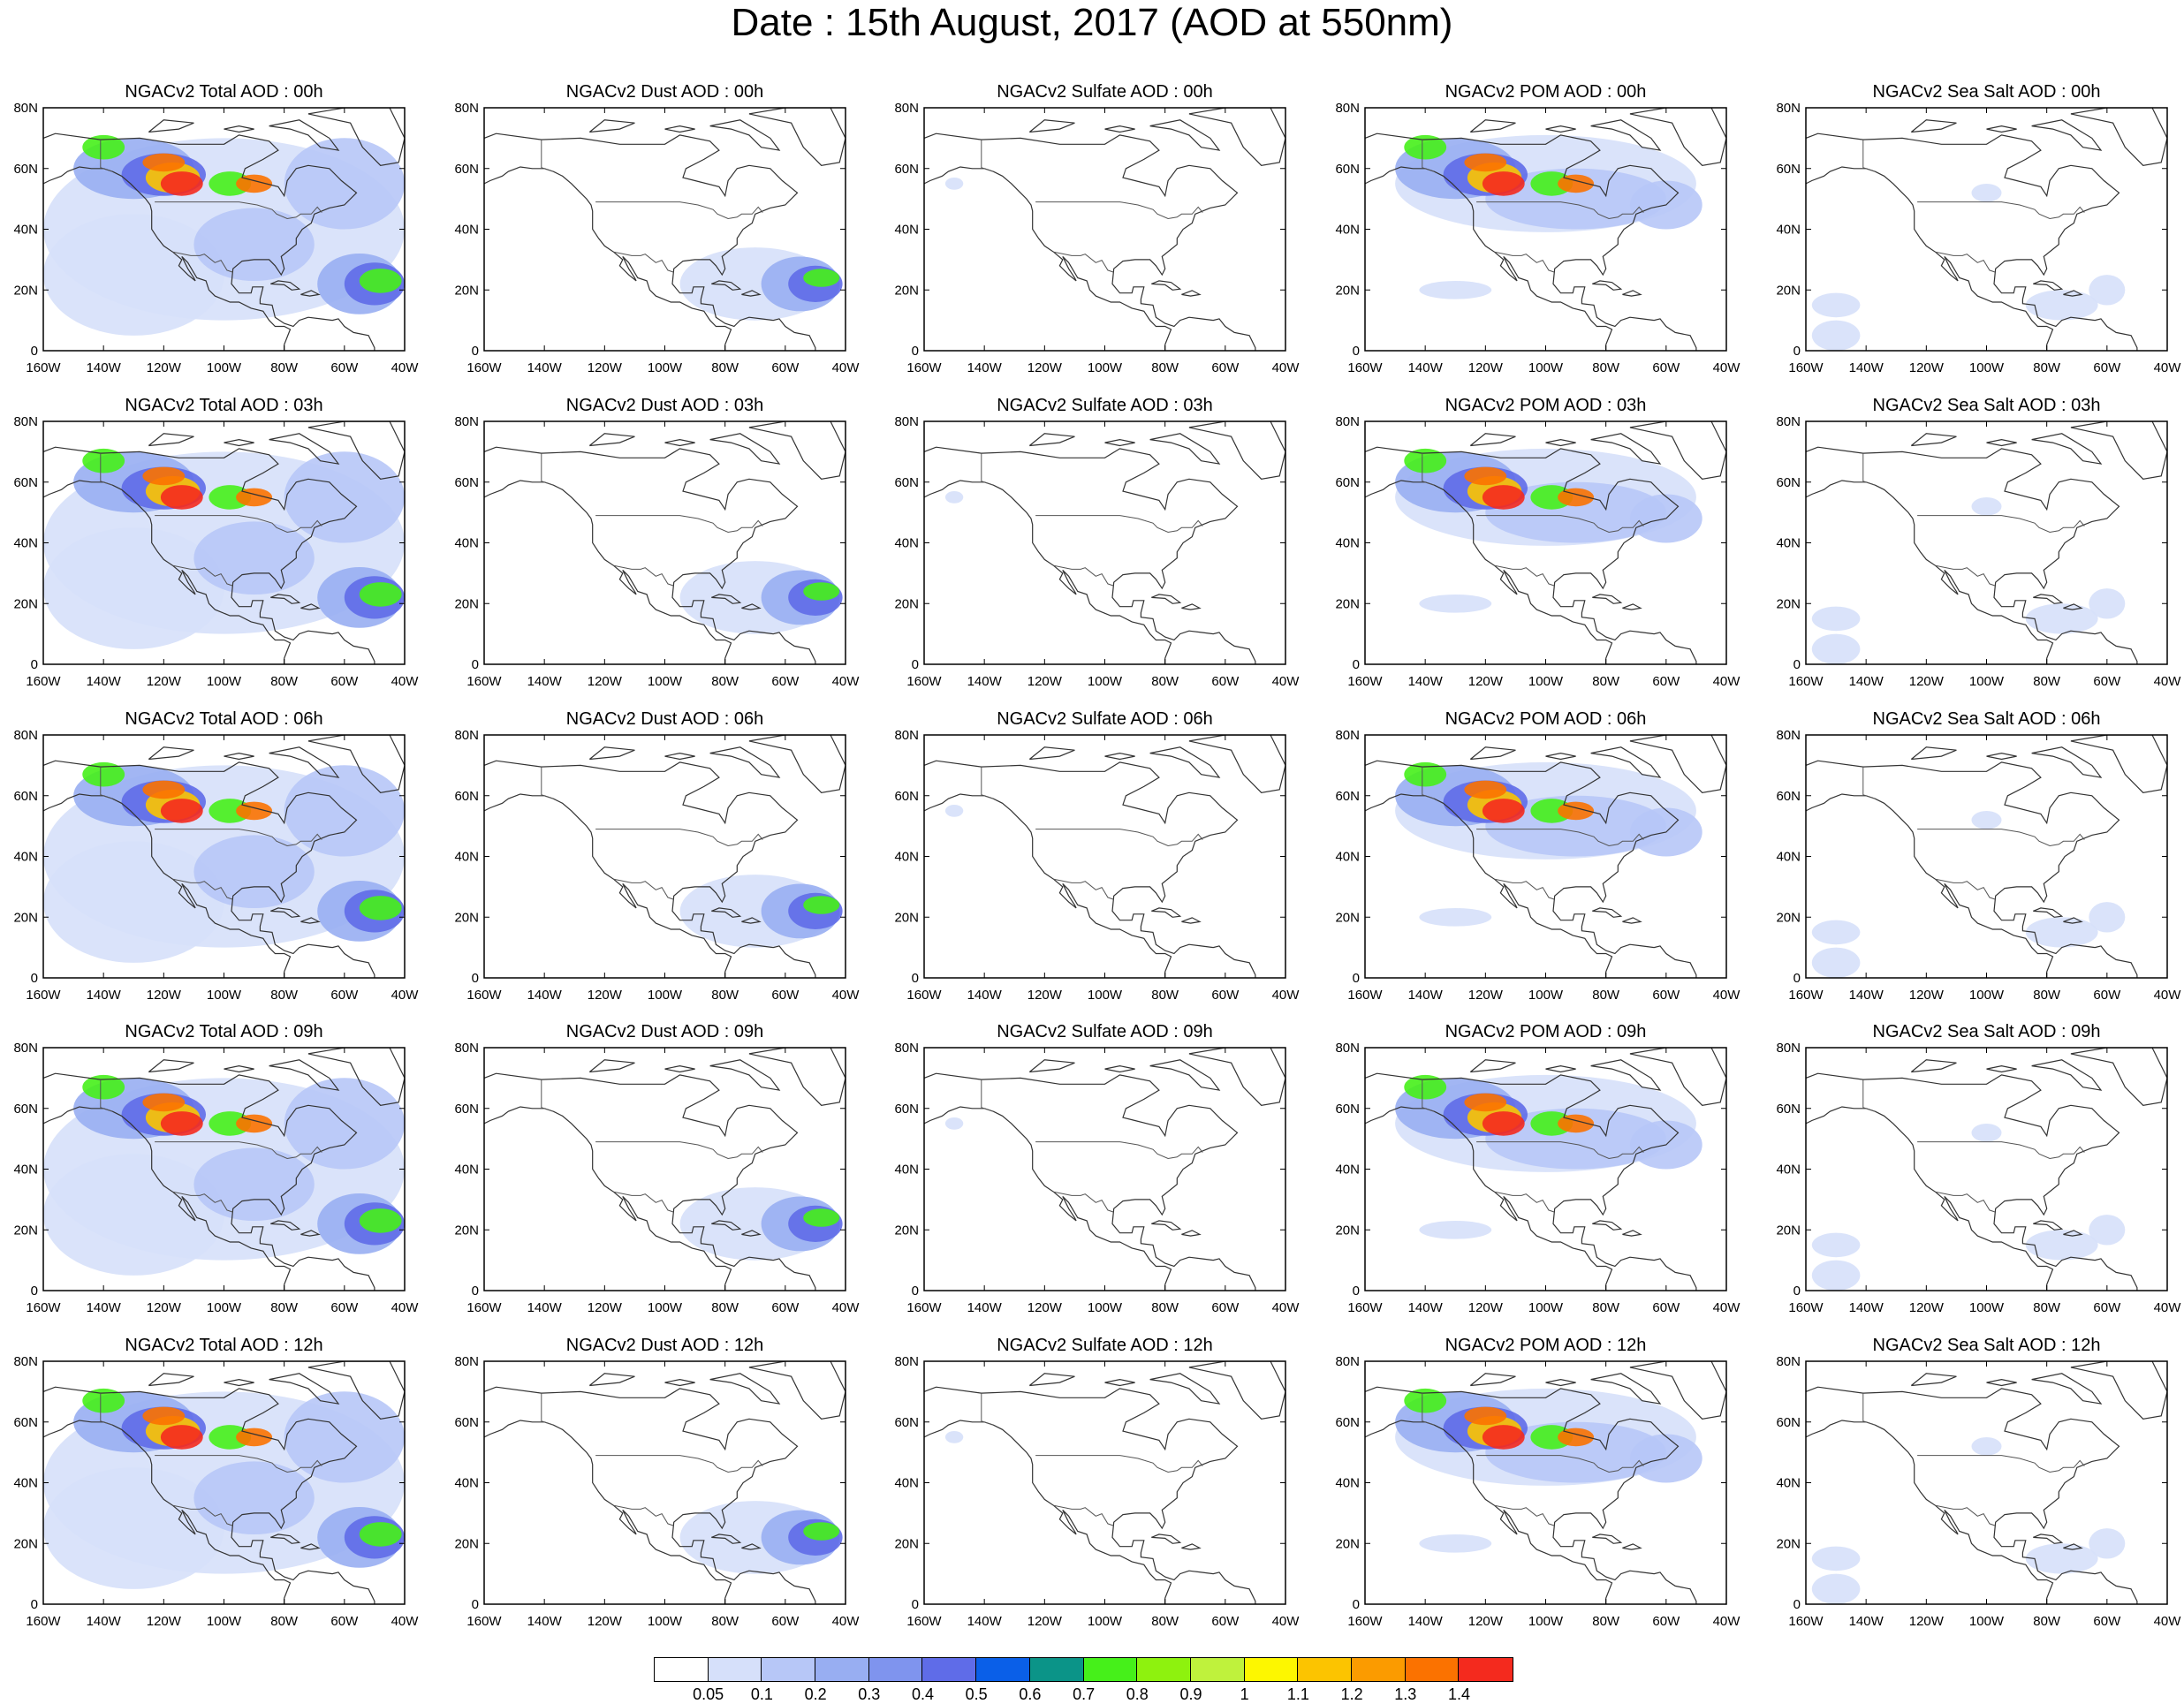 The height and width of the screenshot is (1704, 2184). I want to click on lon-tick-label: 60W, so click(1666, 367).